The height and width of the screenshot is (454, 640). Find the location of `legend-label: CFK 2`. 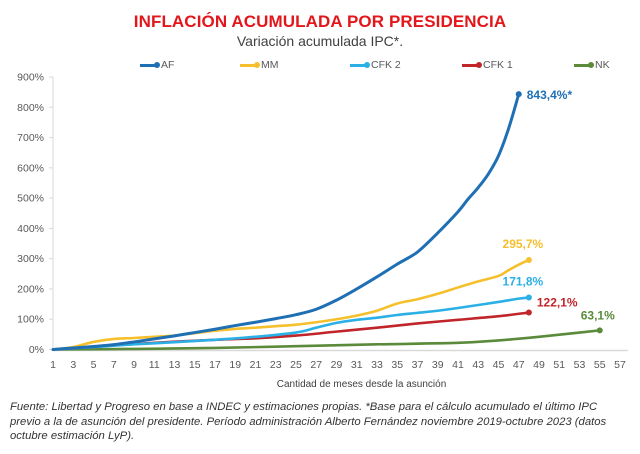

legend-label: CFK 2 is located at coordinates (386, 65).